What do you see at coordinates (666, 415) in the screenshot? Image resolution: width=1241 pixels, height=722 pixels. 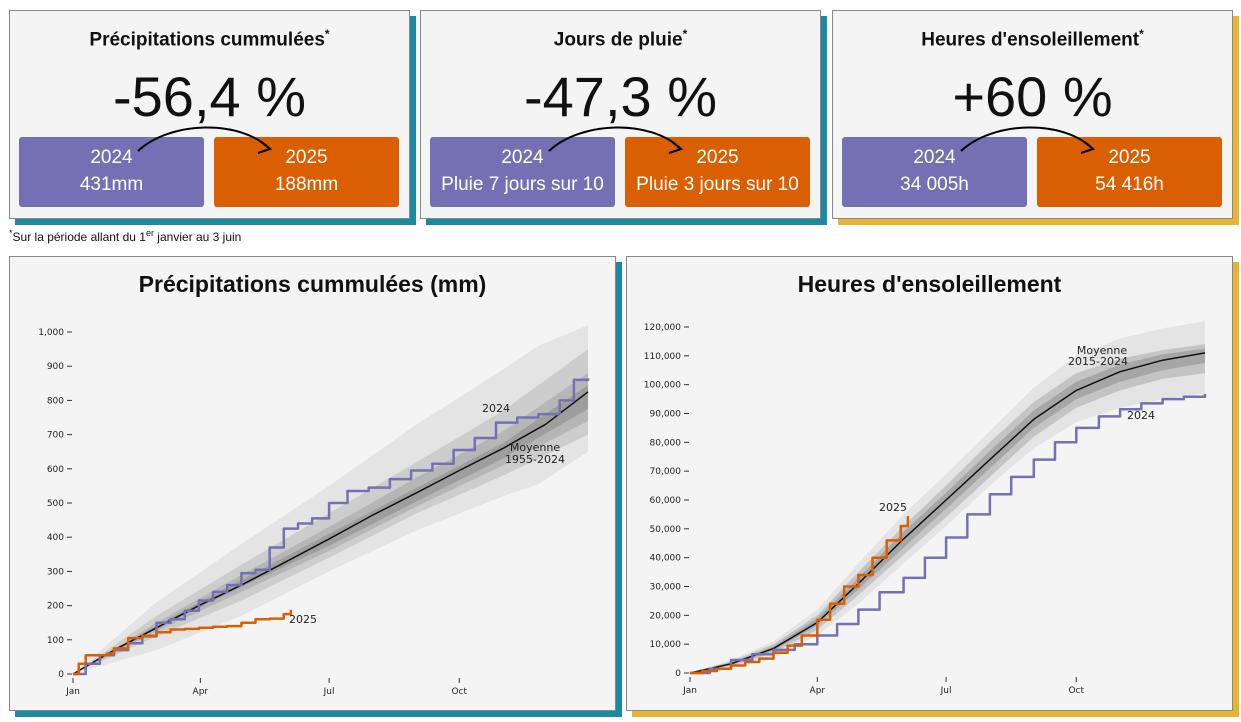 I see `y-tick-label: 90,000` at bounding box center [666, 415].